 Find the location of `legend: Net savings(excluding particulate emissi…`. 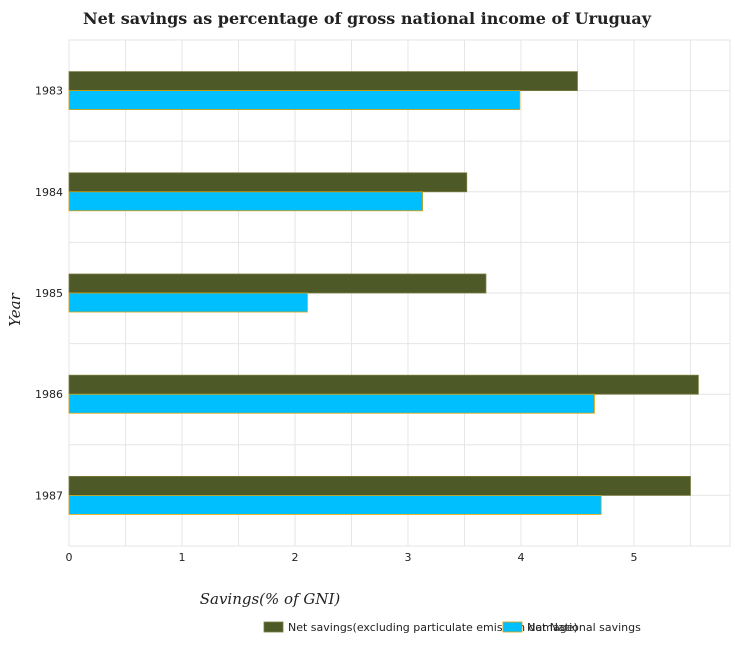

legend: Net savings(excluding particulate emissi… is located at coordinates (452, 627).